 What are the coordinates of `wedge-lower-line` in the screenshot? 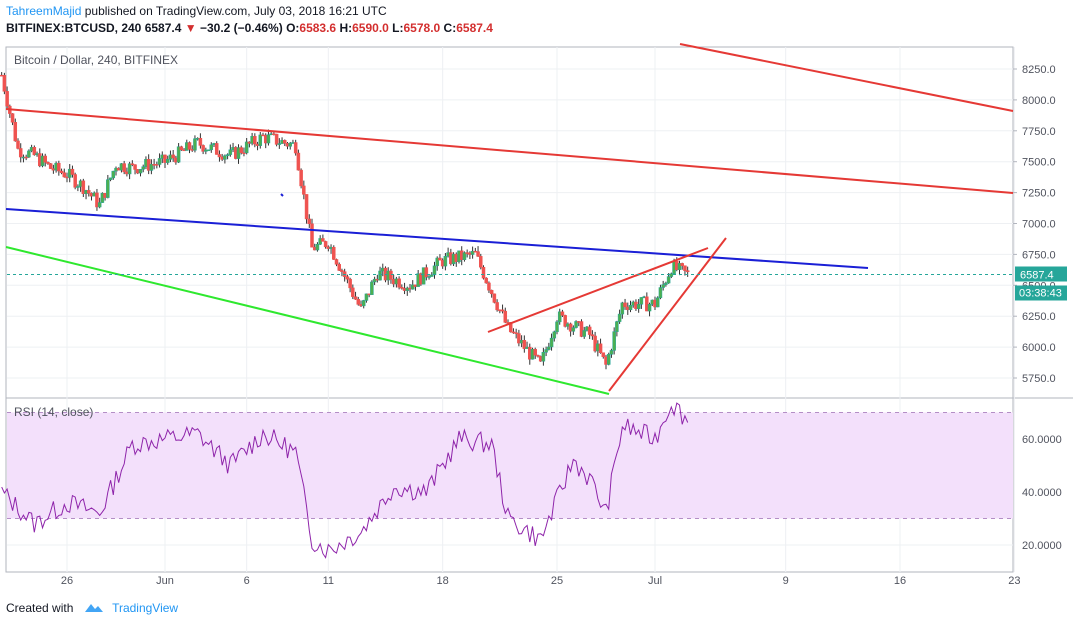 It's located at (667, 314).